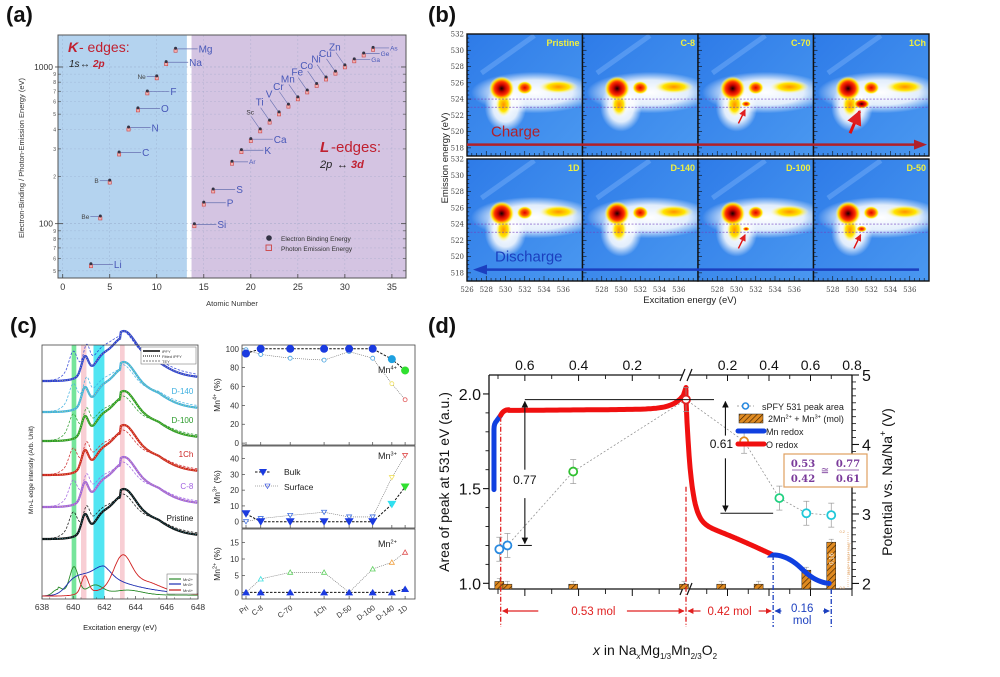  I want to click on right-tick-label: 4, so click(866, 445).